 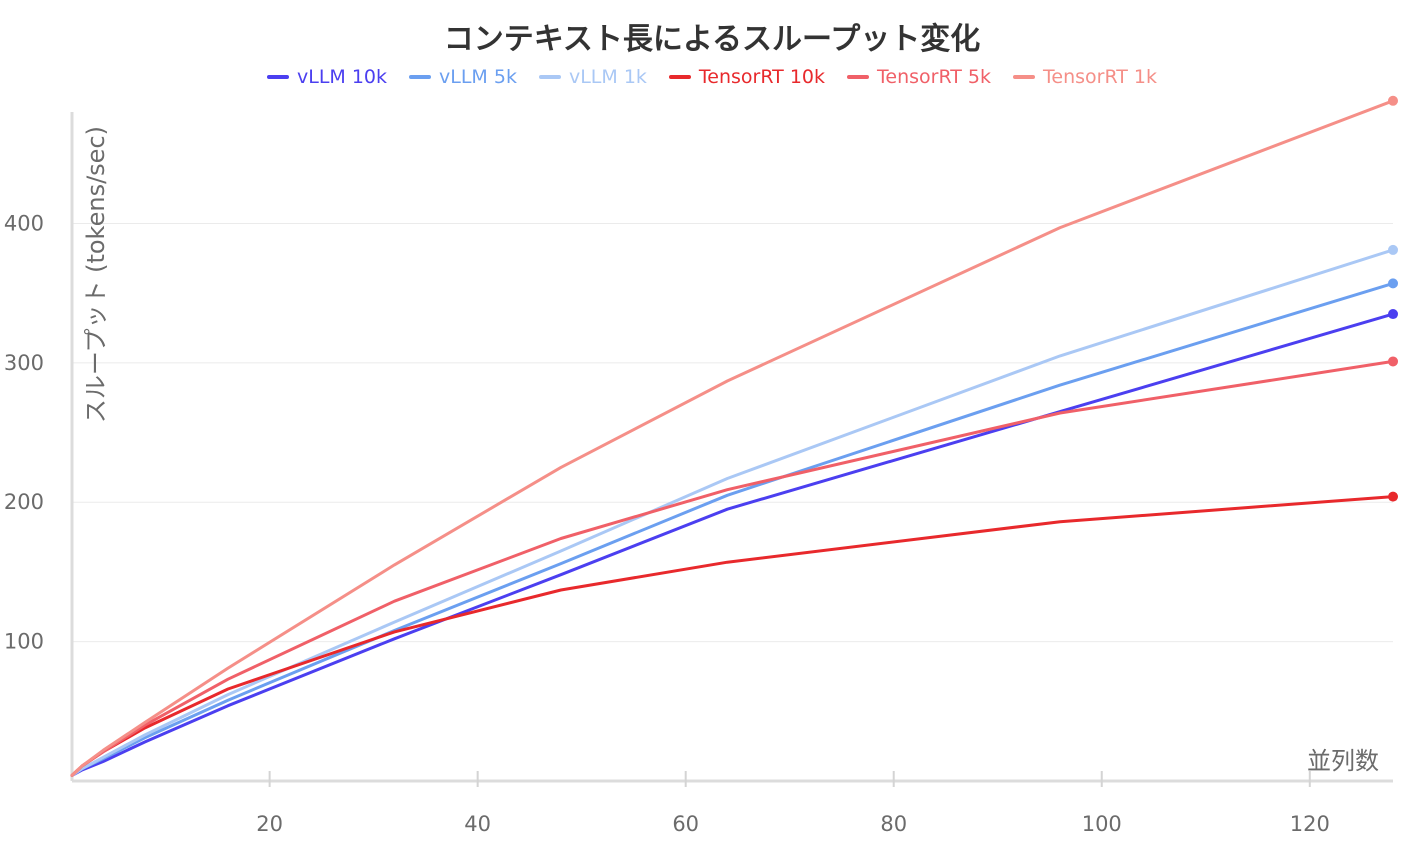 I want to click on y-tick-label: 100, so click(x=24, y=642).